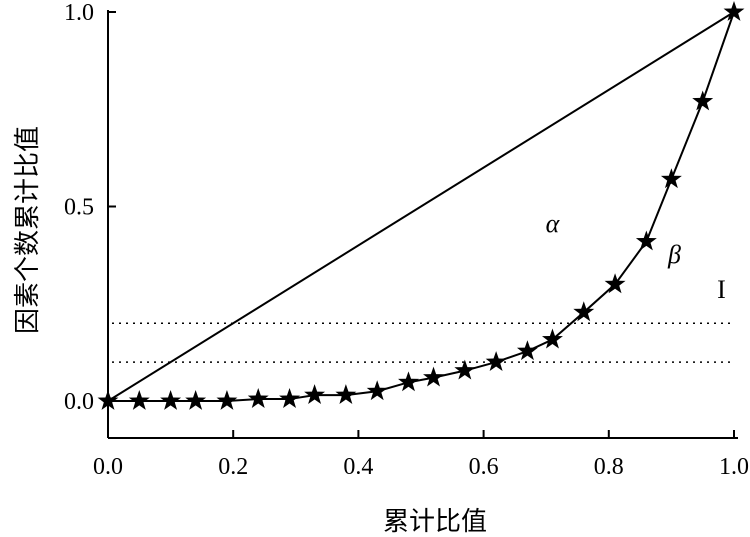 The height and width of the screenshot is (537, 750). What do you see at coordinates (553, 223) in the screenshot?
I see `annotation-label: α` at bounding box center [553, 223].